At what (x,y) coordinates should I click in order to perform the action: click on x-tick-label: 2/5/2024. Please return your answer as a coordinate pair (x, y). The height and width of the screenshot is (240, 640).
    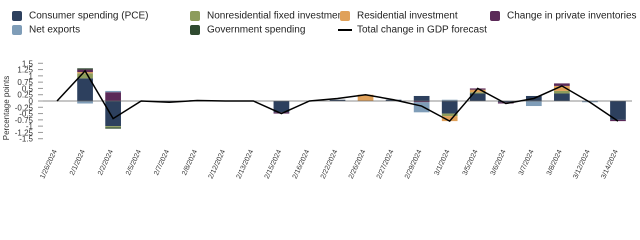
    Looking at the image, I should click on (134, 163).